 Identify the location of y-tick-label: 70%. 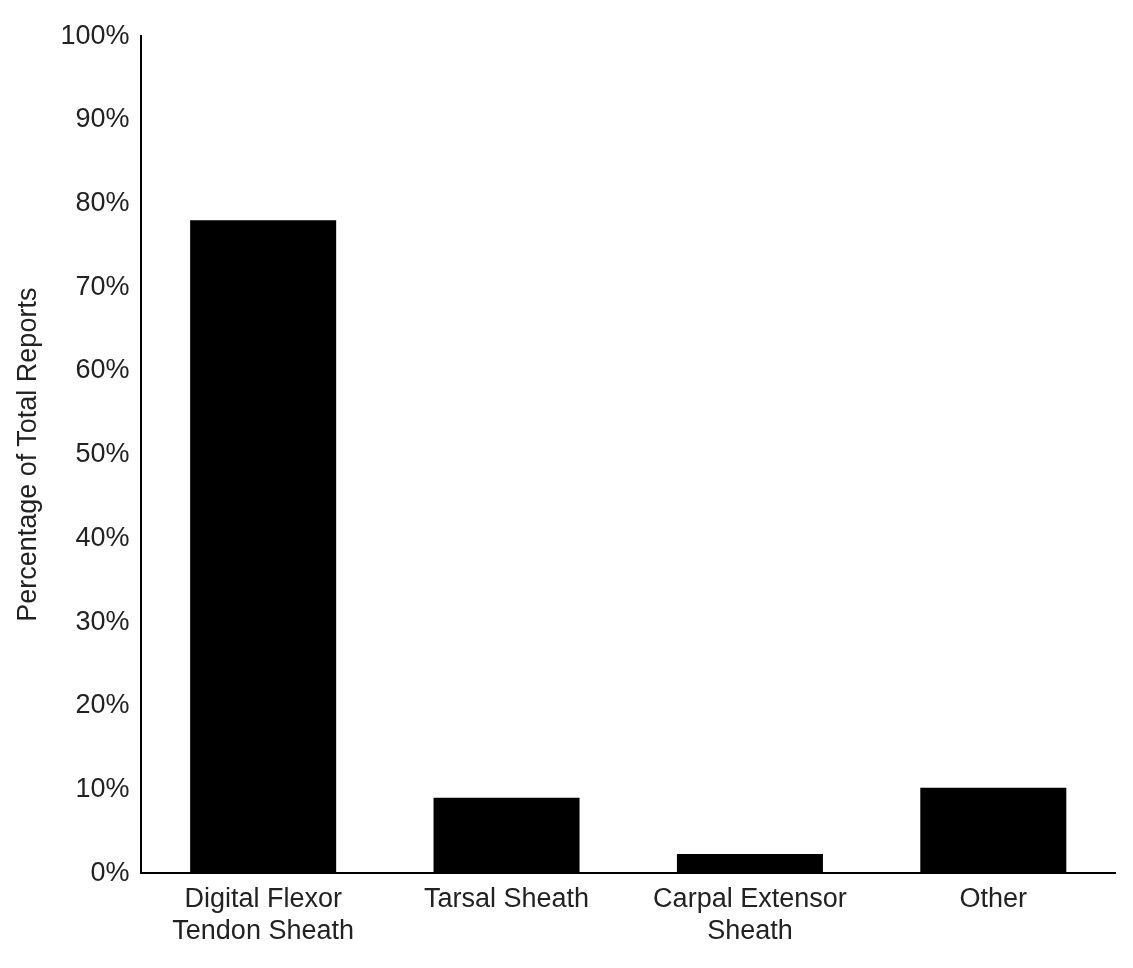
(102, 285).